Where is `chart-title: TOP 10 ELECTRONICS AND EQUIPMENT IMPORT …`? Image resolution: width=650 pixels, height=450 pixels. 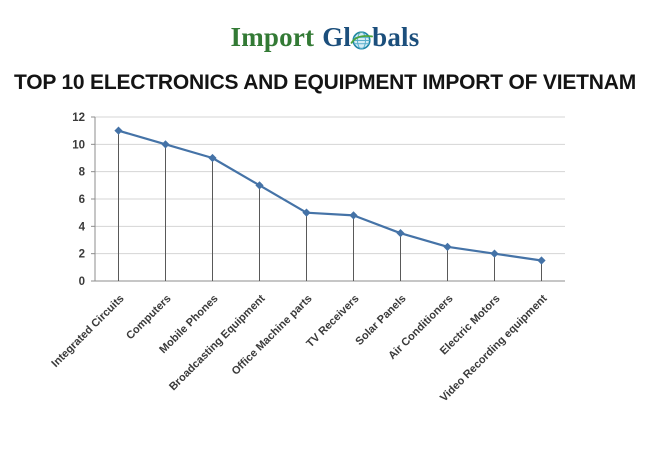 chart-title: TOP 10 ELECTRONICS AND EQUIPMENT IMPORT … is located at coordinates (325, 82).